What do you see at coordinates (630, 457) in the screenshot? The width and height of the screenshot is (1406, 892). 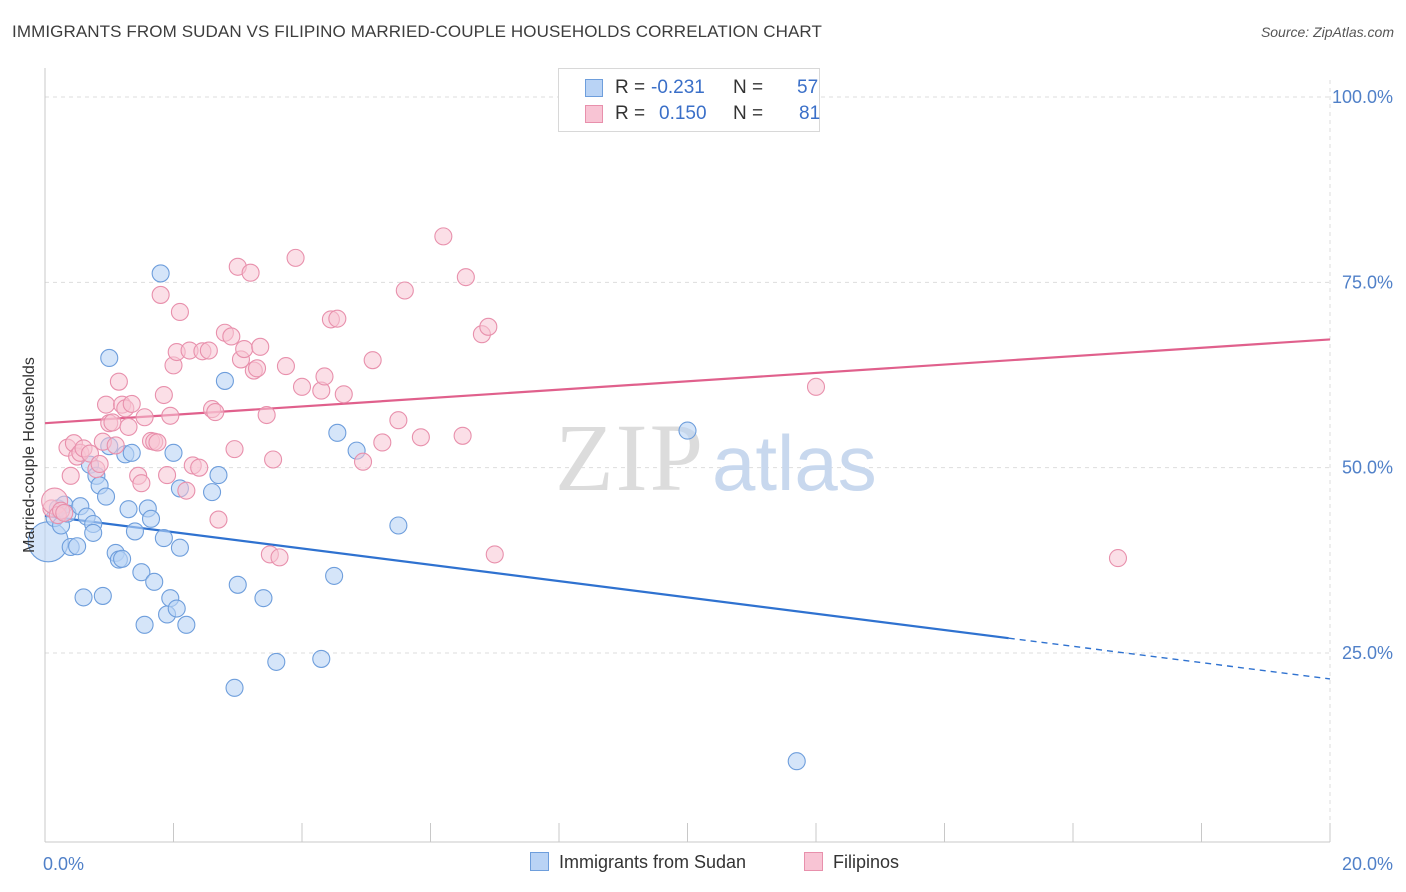 I see `watermark-zip: ZIP` at bounding box center [630, 457].